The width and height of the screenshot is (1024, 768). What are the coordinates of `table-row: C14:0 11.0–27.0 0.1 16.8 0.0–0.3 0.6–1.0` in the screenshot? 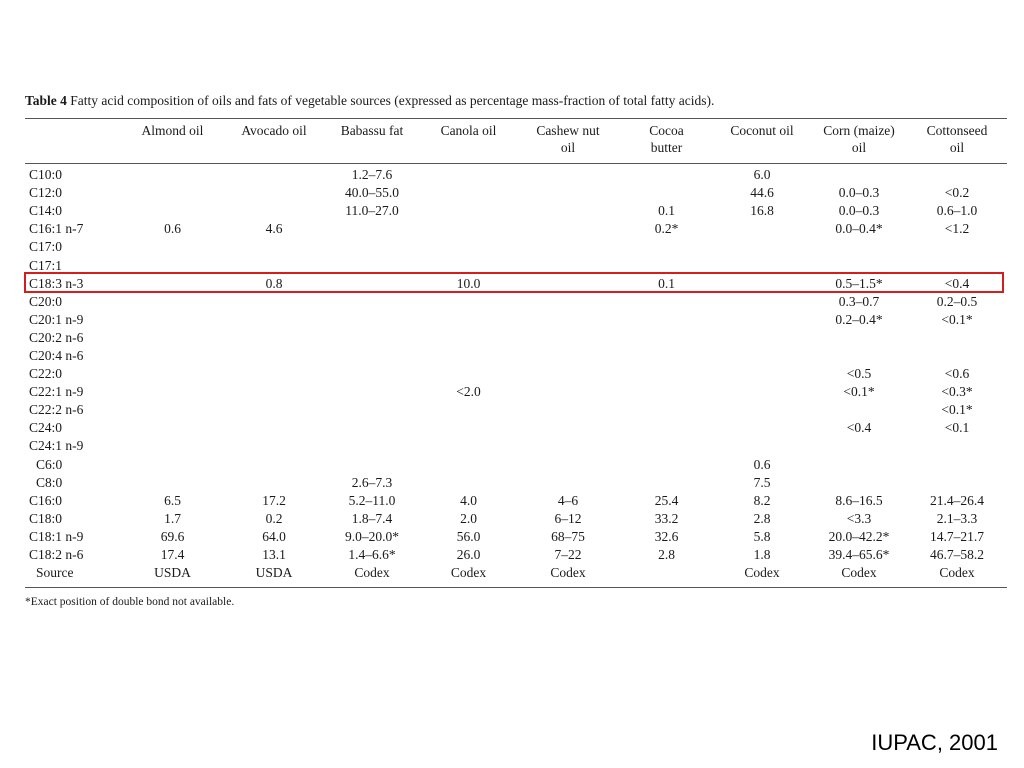 It's located at (516, 211).